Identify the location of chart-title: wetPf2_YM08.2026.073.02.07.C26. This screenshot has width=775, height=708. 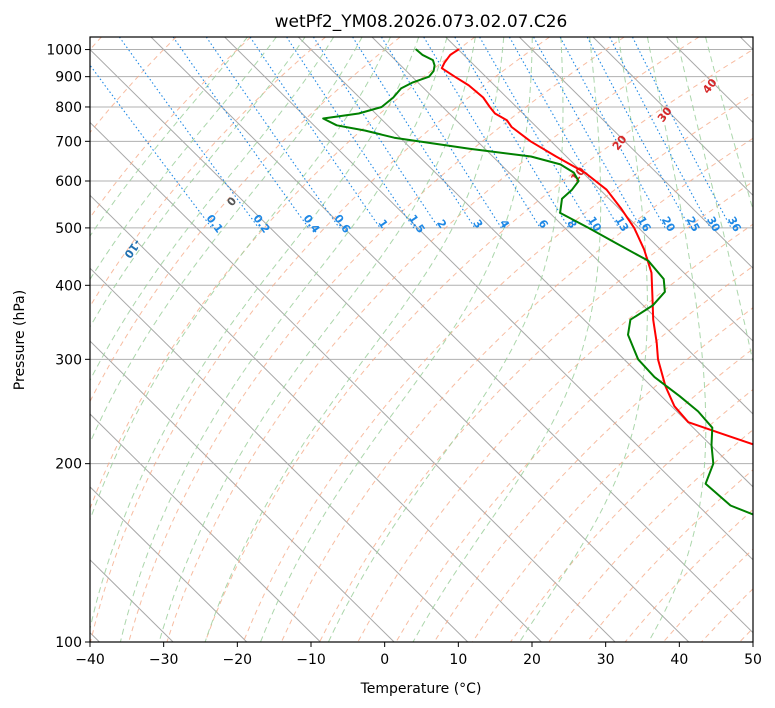
(421, 22).